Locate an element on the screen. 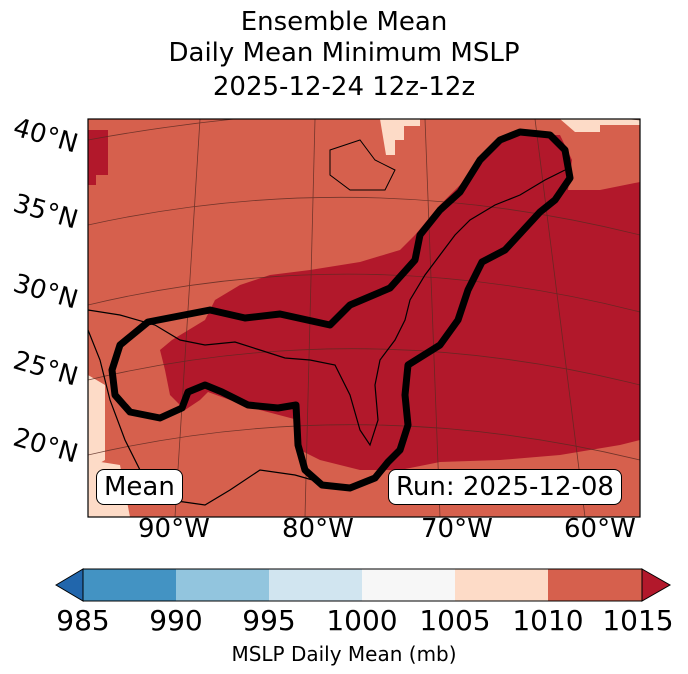  colorbar-tick-1000: 1000 is located at coordinates (362, 620).